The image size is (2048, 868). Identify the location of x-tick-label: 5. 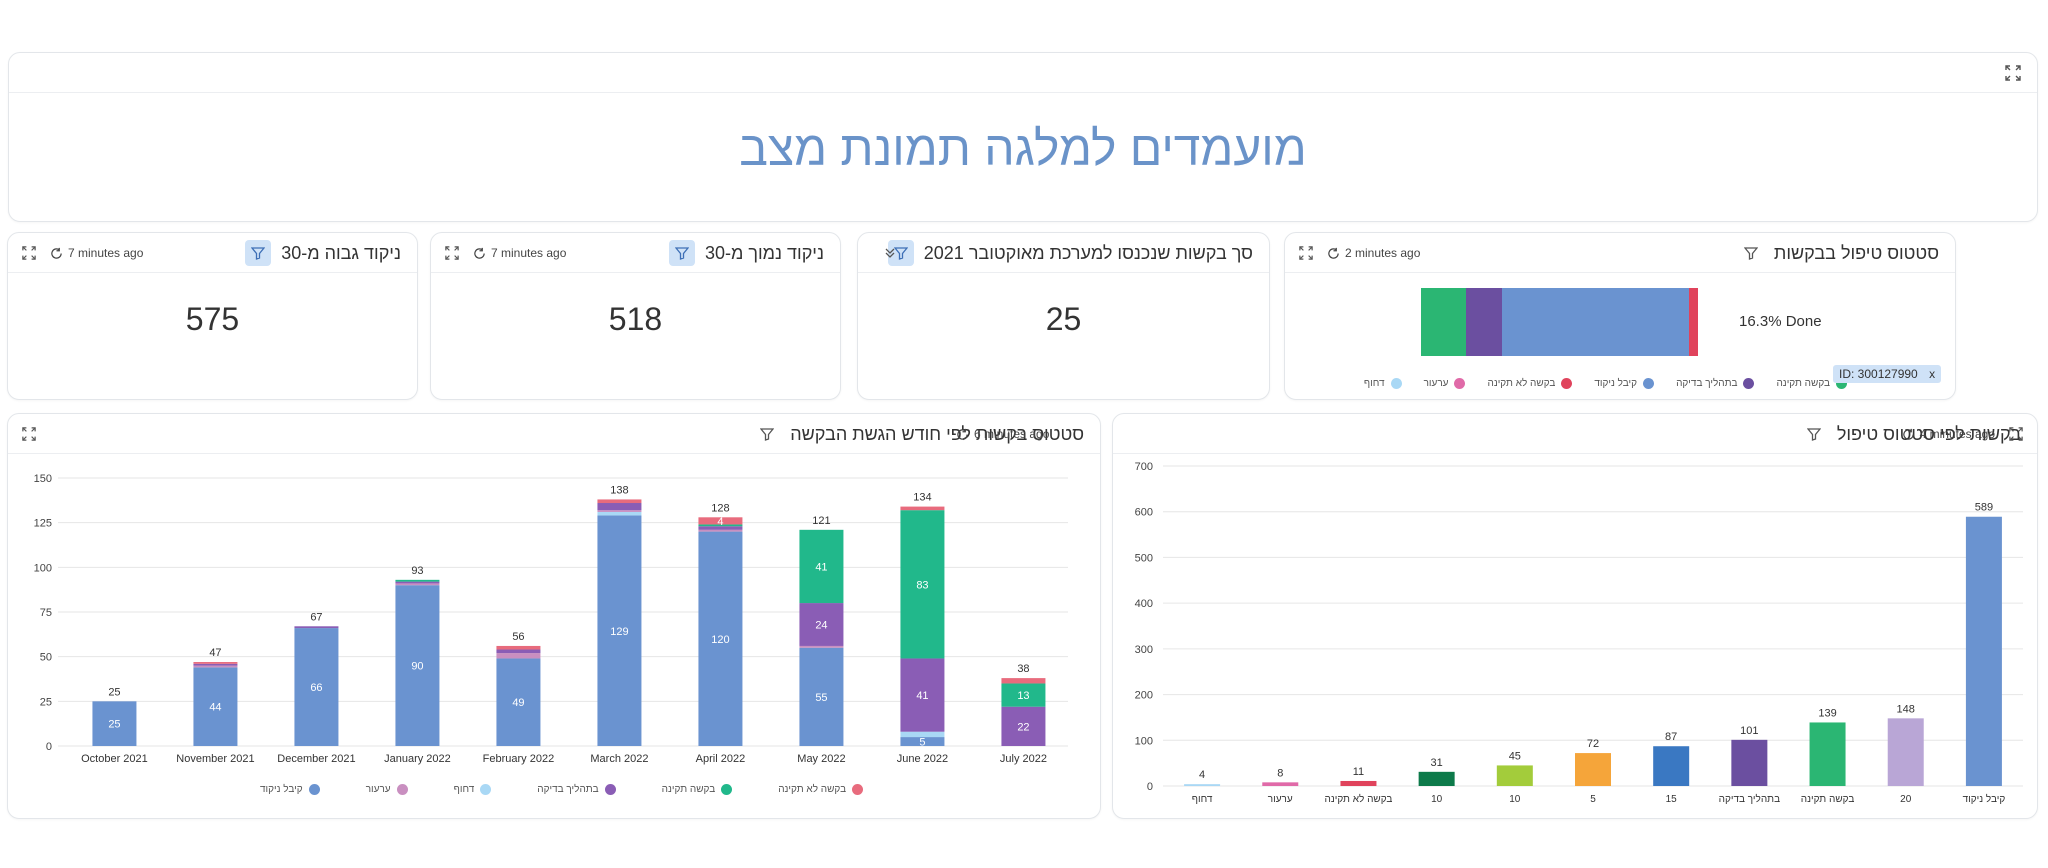
(1593, 799).